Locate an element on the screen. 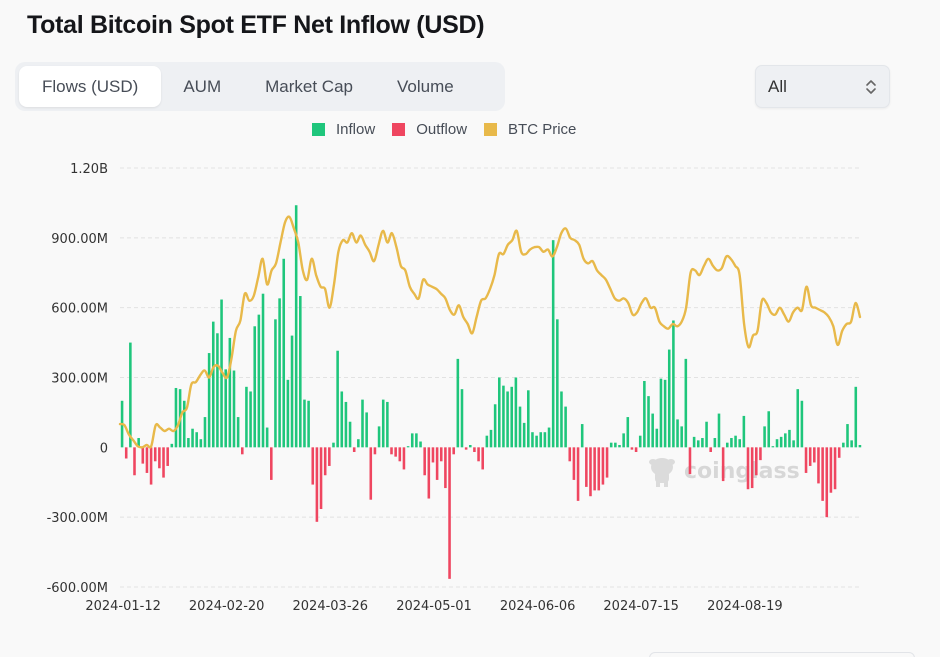 Image resolution: width=940 pixels, height=657 pixels. y-tick-label: 600.00M is located at coordinates (79, 309).